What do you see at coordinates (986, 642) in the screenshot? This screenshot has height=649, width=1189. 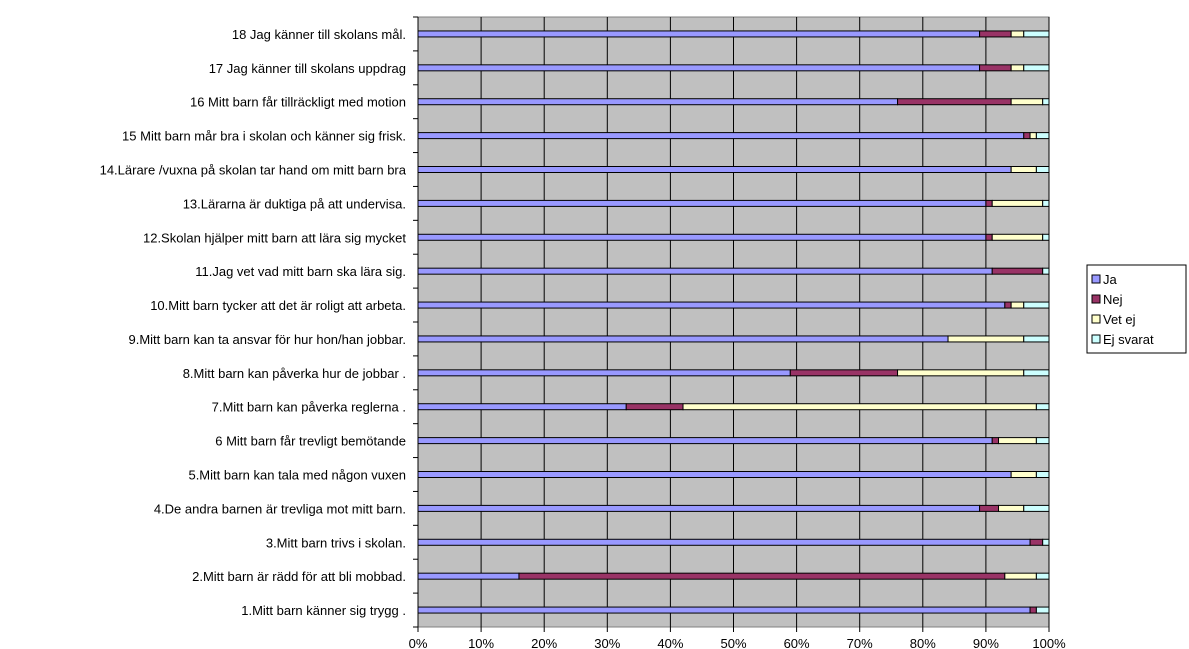 I see `x-tick-label: 90%` at bounding box center [986, 642].